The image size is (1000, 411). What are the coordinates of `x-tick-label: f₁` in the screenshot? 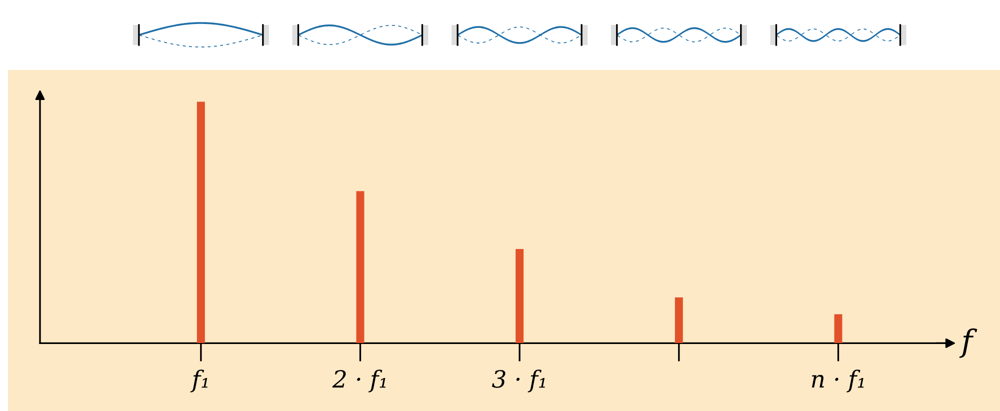 It's located at (199, 381).